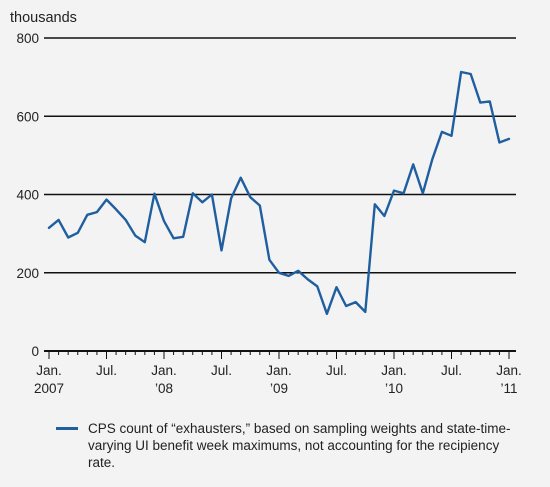 Image resolution: width=550 pixels, height=487 pixels. What do you see at coordinates (27, 38) in the screenshot?
I see `y-tick-label: 800` at bounding box center [27, 38].